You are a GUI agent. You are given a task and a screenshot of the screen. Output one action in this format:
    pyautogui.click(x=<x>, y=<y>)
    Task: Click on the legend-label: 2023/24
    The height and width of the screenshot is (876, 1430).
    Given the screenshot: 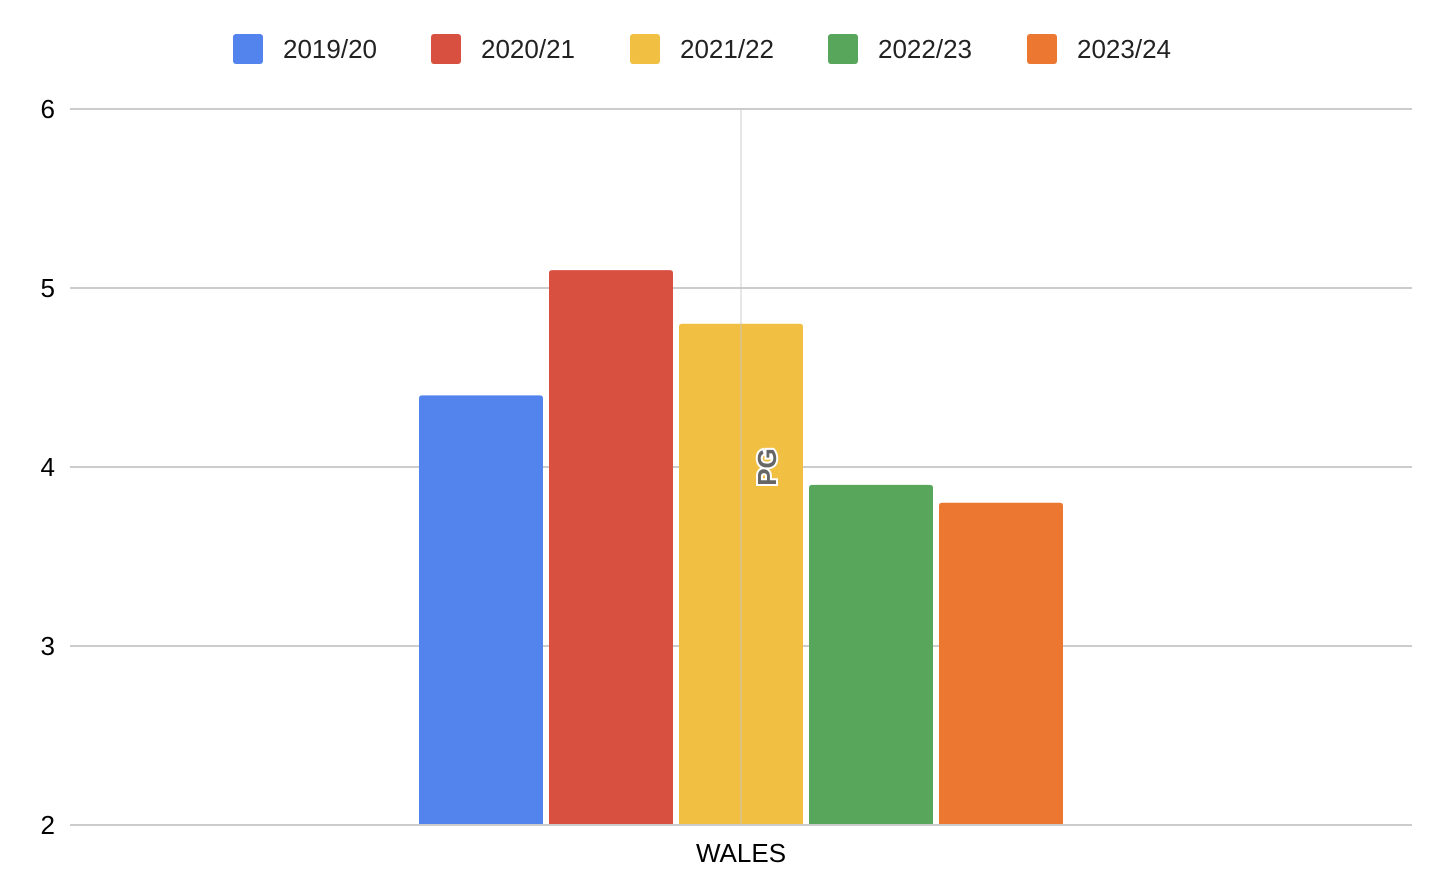 What is the action you would take?
    pyautogui.click(x=1124, y=49)
    